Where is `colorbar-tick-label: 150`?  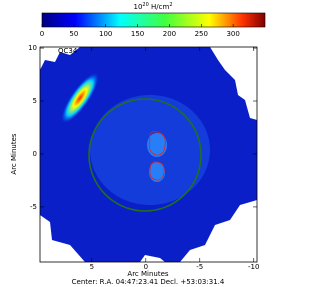
colorbar-tick-label: 150 is located at coordinates (137, 34).